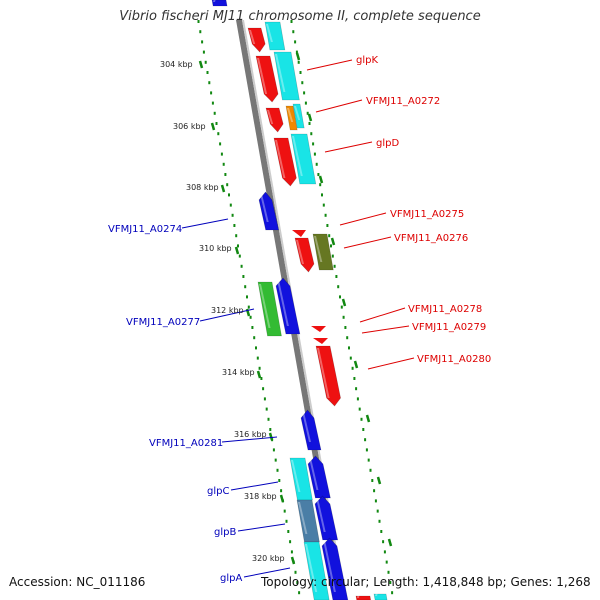  I want to click on gene-VFMJ11_A0272-red, so click(274, 120).